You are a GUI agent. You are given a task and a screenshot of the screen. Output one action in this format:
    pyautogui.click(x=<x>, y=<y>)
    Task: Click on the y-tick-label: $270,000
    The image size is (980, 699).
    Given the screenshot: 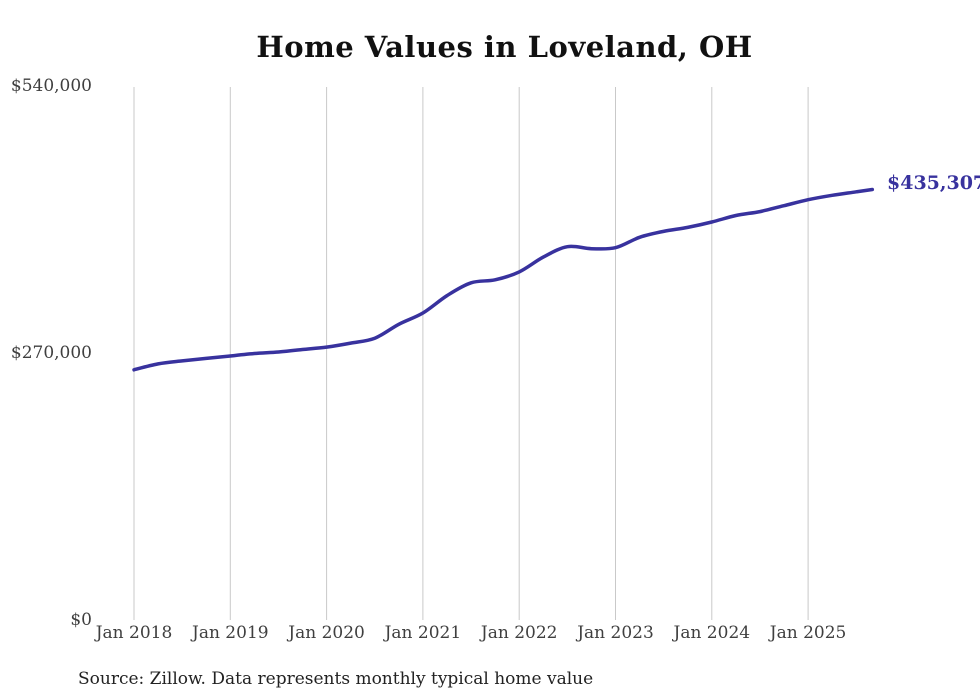 What is the action you would take?
    pyautogui.click(x=51, y=353)
    